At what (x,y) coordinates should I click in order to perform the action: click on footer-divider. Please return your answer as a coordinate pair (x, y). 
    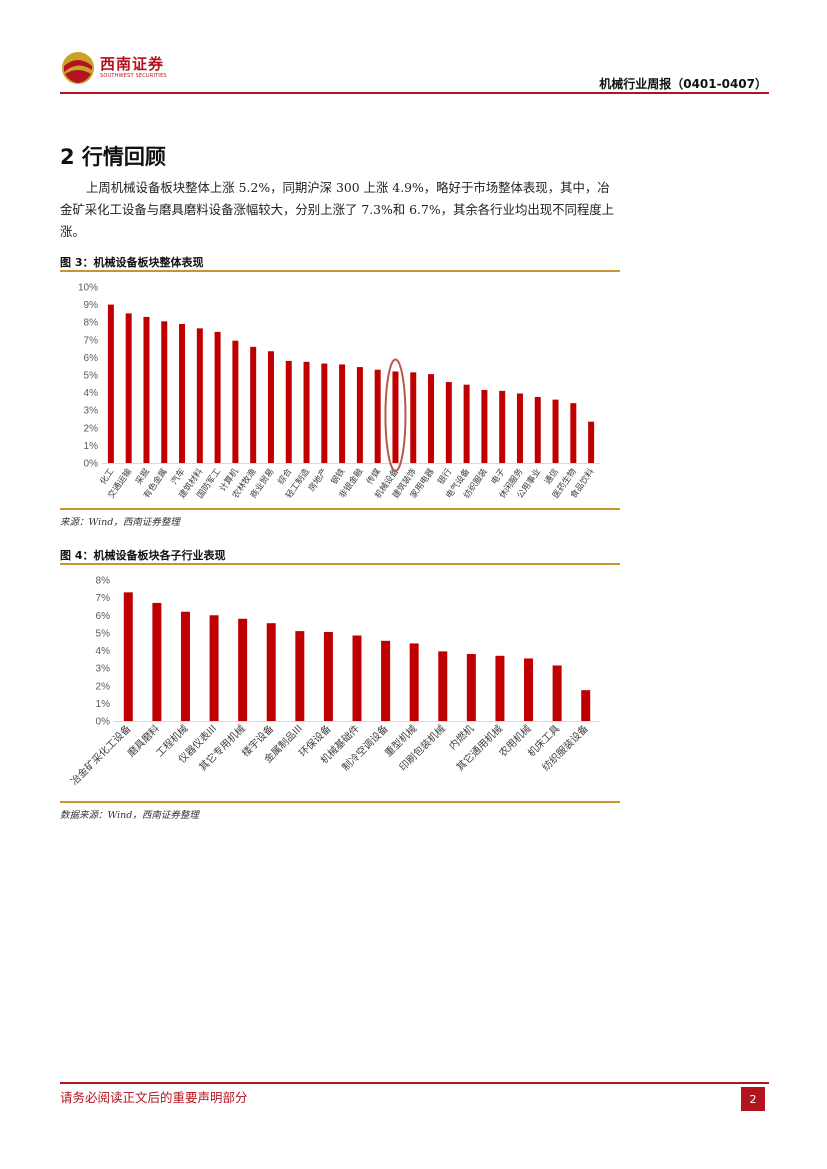
    Looking at the image, I should click on (414, 1083).